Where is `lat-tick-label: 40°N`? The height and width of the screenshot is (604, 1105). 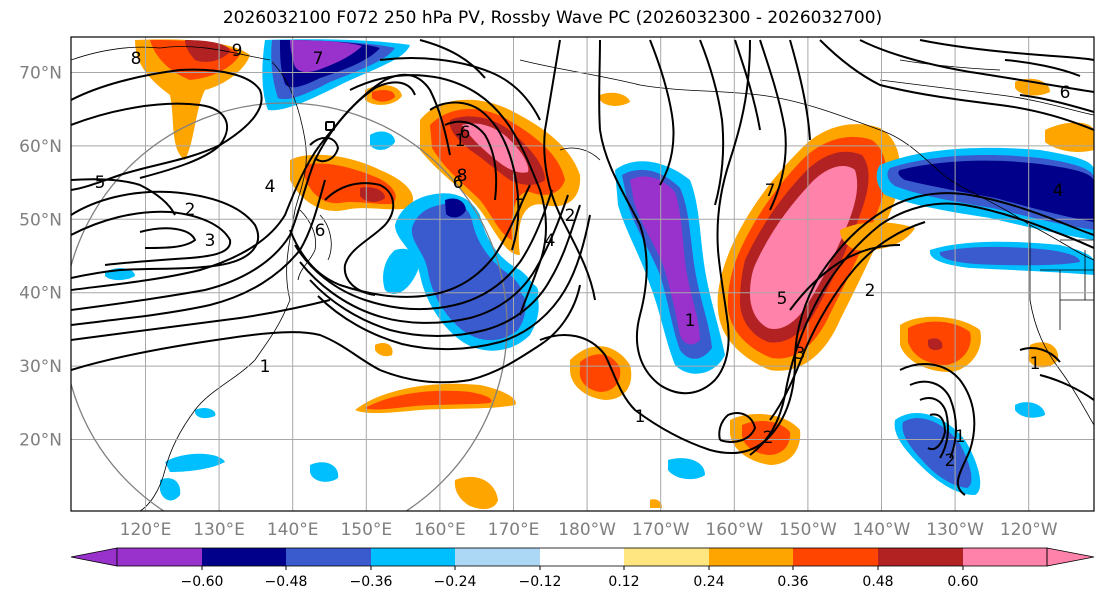 lat-tick-label: 40°N is located at coordinates (40, 294).